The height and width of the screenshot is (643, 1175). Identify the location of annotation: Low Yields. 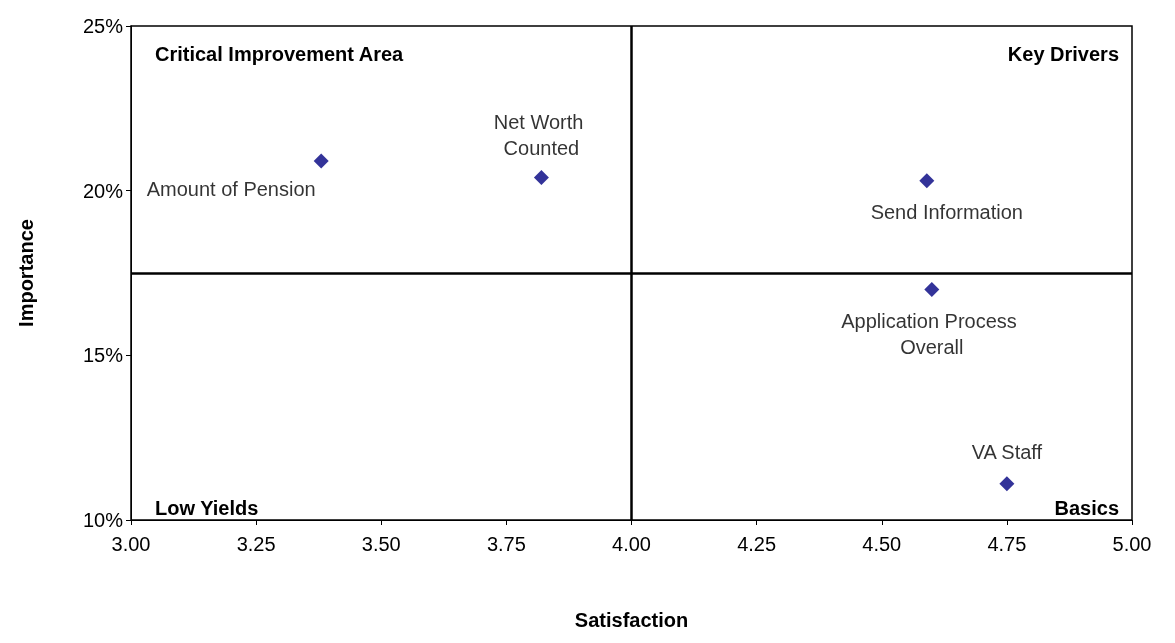
(207, 508).